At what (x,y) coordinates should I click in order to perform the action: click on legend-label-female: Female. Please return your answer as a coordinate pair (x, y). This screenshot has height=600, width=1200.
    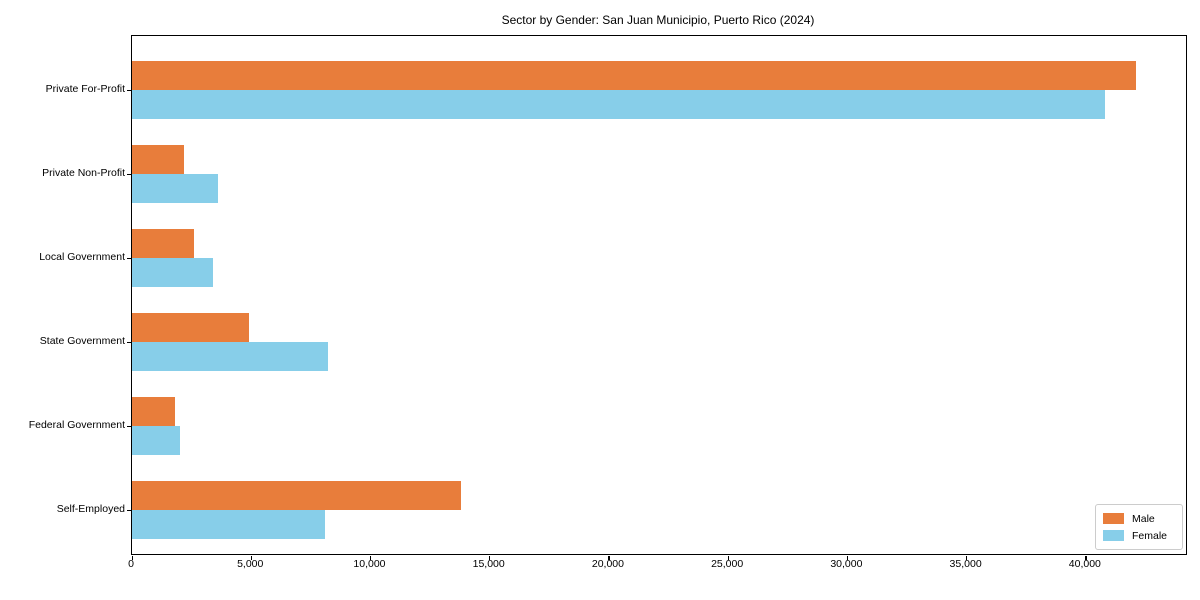
    Looking at the image, I should click on (1150, 535).